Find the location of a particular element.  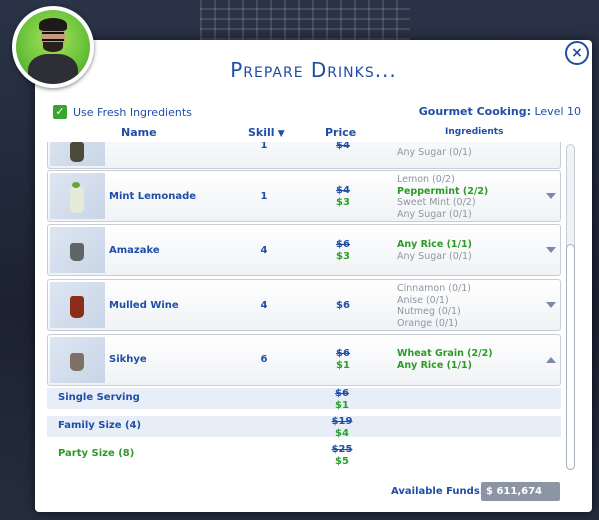

sim-glasses is located at coordinates (53, 36).